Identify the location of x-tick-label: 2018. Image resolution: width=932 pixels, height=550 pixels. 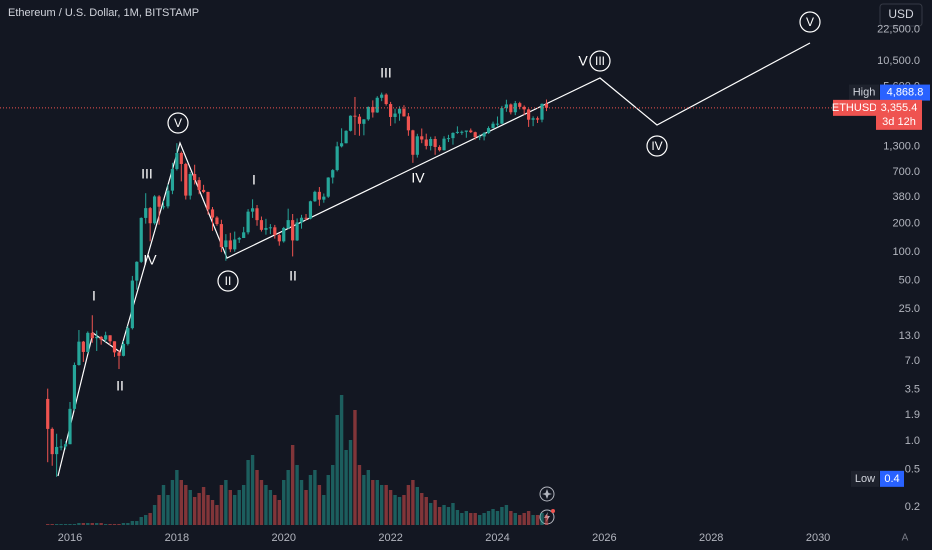
(177, 538).